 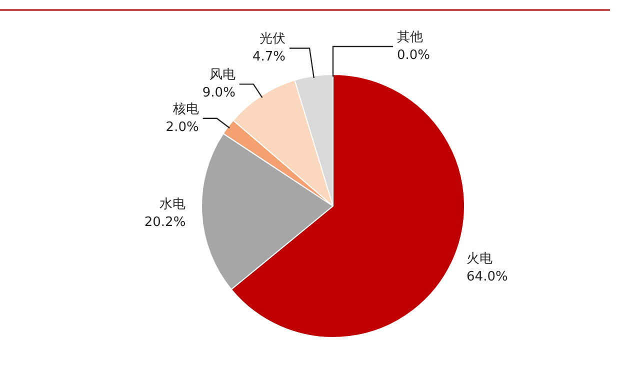 I want to click on slice-label: 光伏, so click(x=273, y=39).